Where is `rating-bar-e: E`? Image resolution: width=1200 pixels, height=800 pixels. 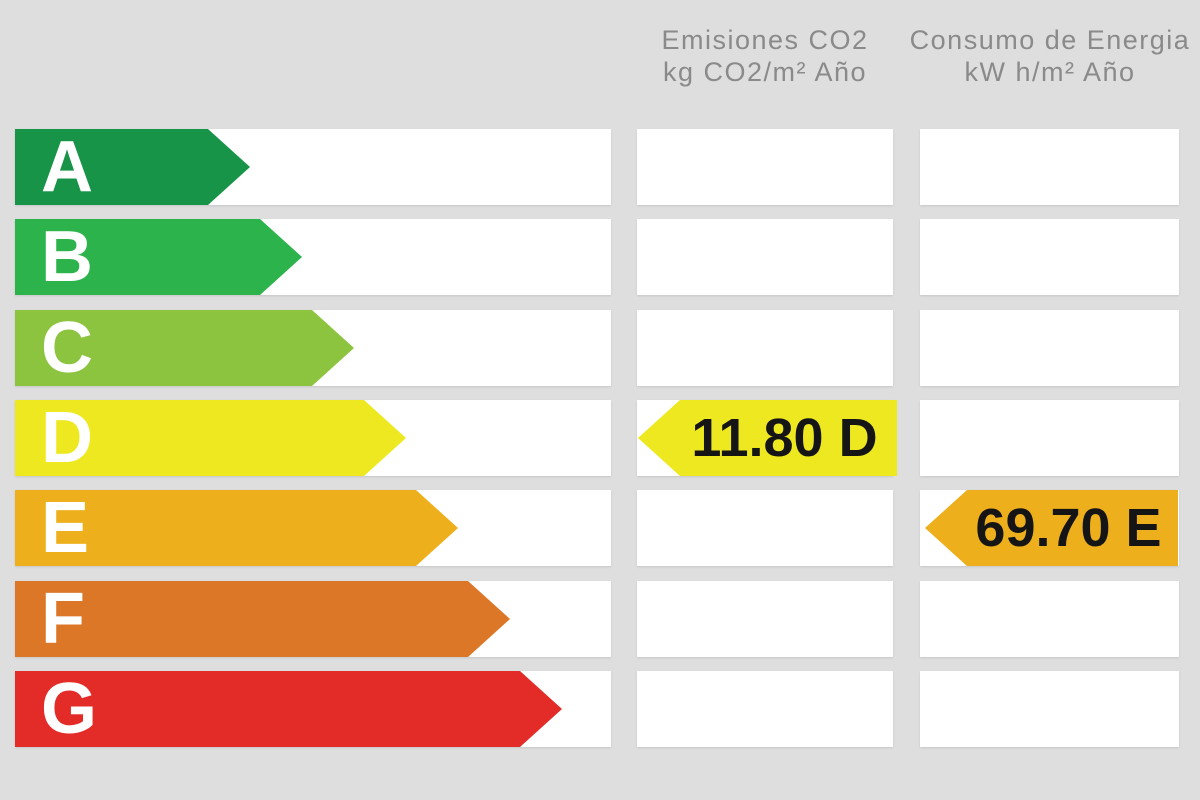 rating-bar-e: E is located at coordinates (236, 528).